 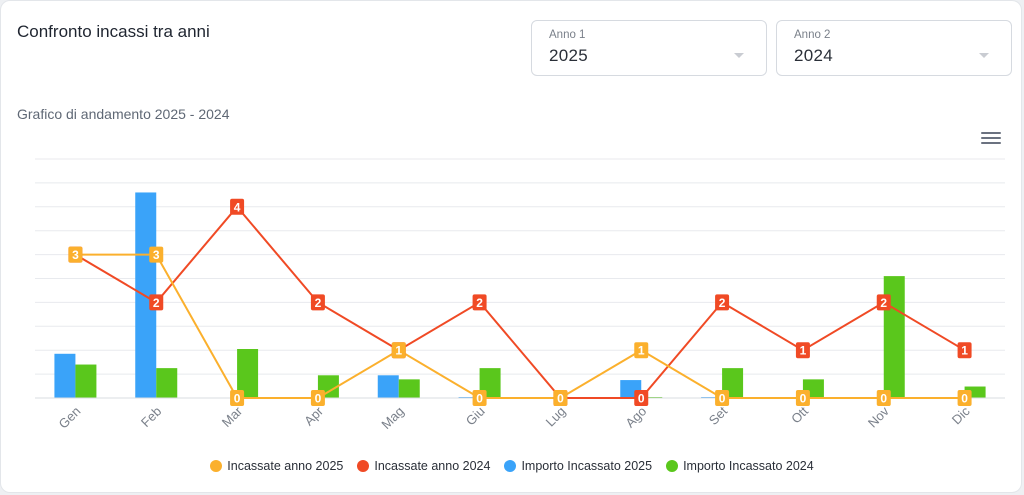 I want to click on x-tick-label: Mag, so click(x=392, y=418).